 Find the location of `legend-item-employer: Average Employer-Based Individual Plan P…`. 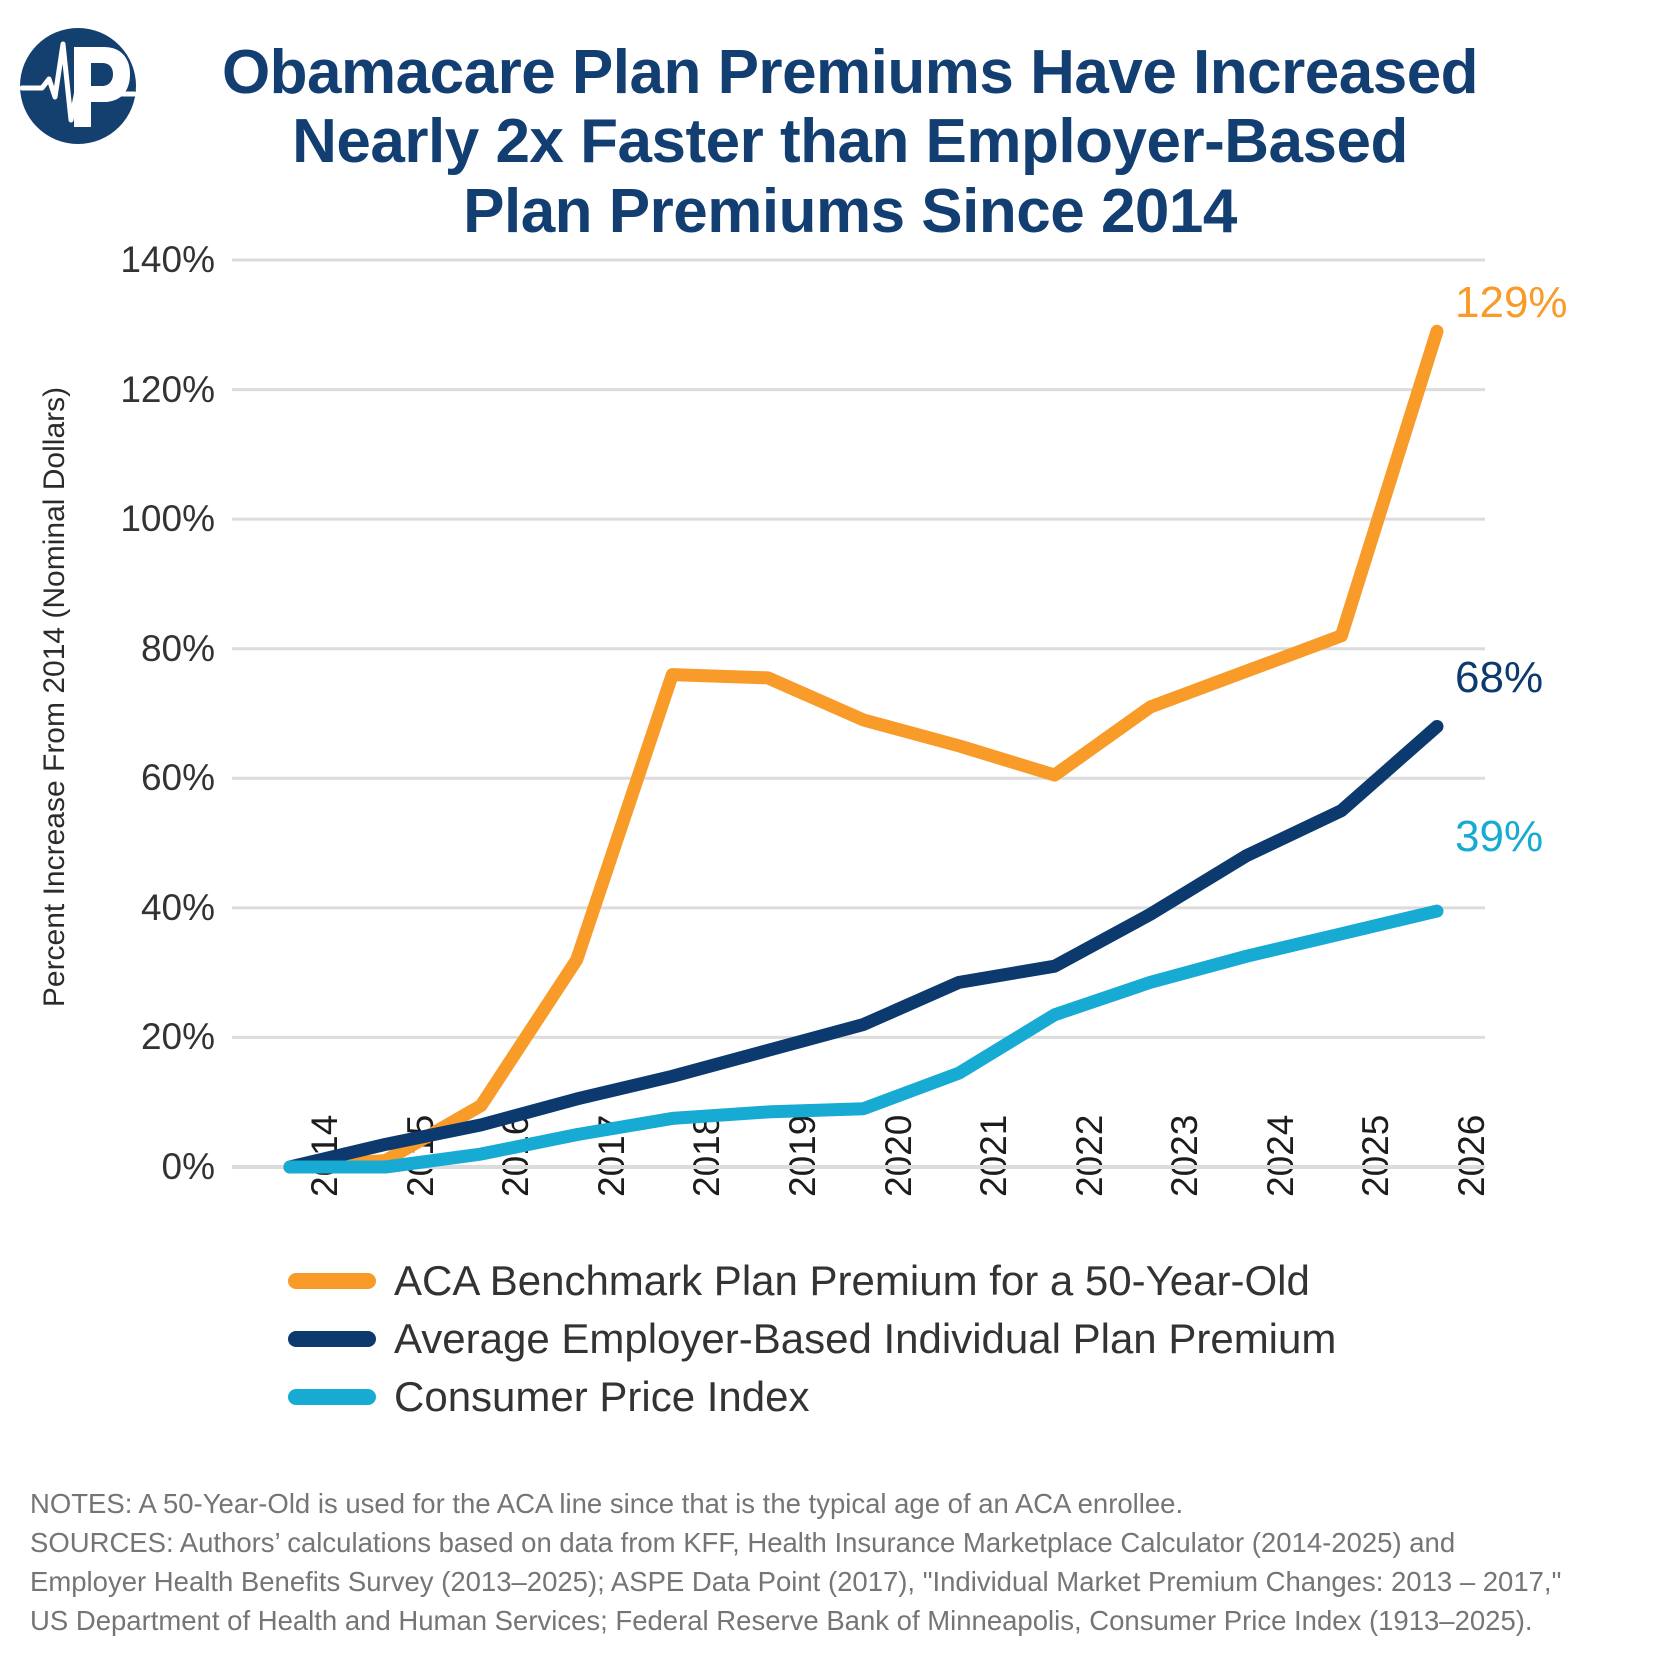

legend-item-employer: Average Employer-Based Individual Plan P… is located at coordinates (888, 1339).